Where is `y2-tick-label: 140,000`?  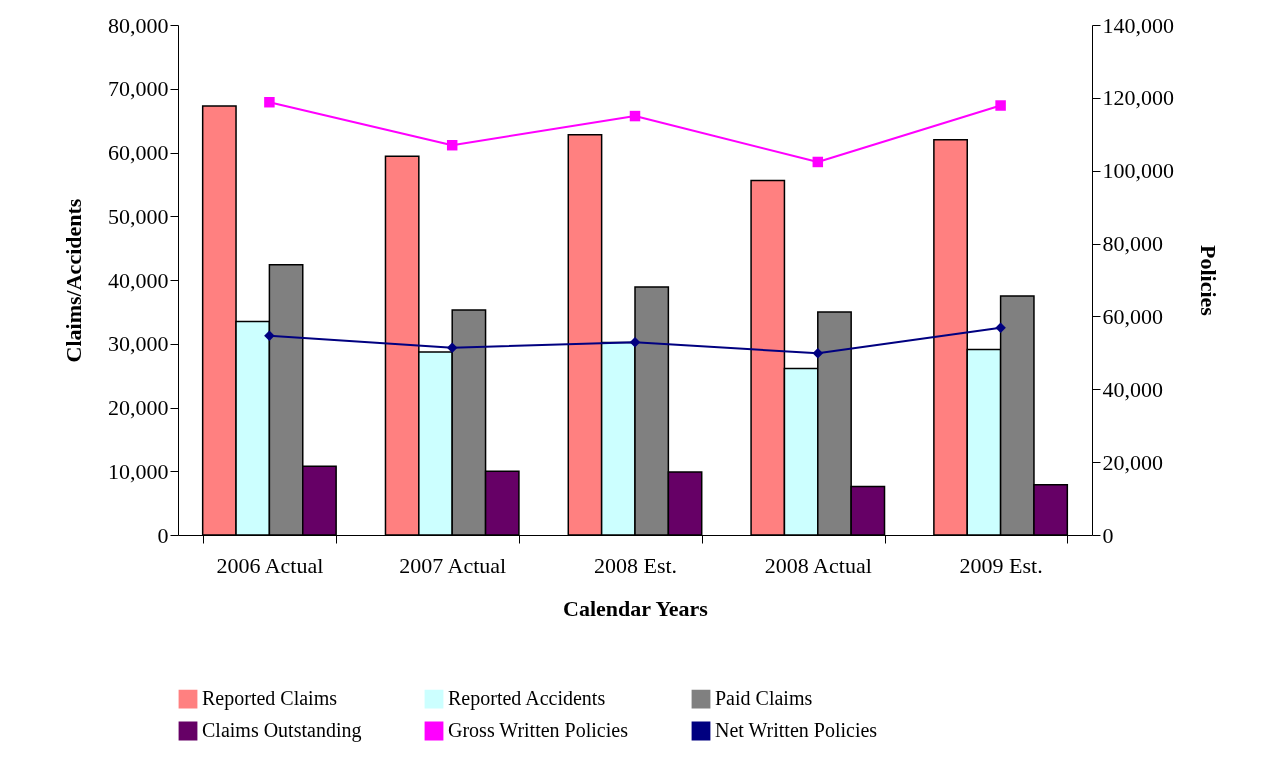 y2-tick-label: 140,000 is located at coordinates (1138, 25).